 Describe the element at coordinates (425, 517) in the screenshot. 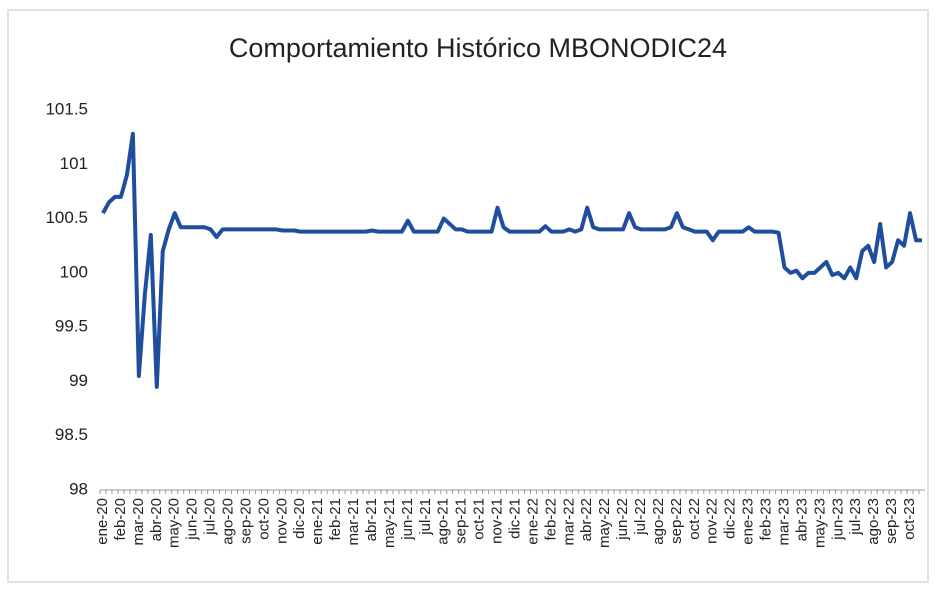

I see `x-tick-label: jul-21` at that location.